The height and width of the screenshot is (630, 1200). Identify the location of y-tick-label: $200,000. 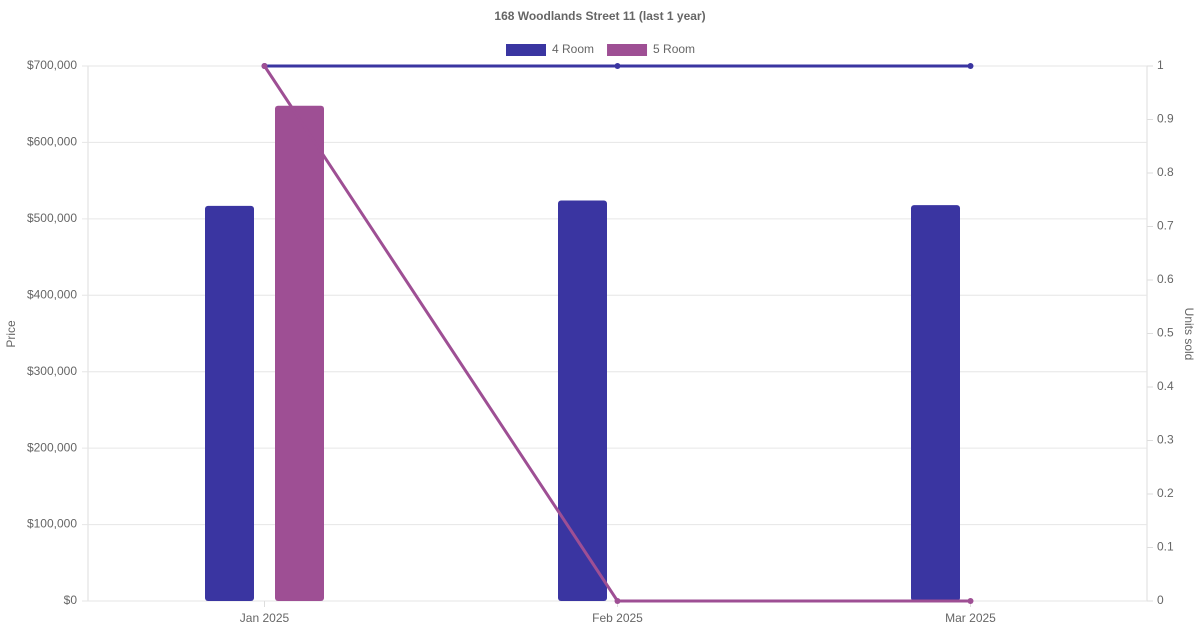
(52, 447).